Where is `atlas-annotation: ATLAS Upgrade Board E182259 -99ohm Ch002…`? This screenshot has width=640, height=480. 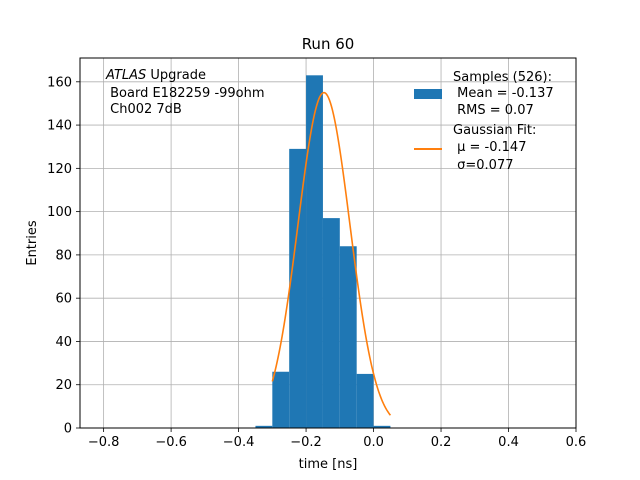
atlas-annotation: ATLAS Upgrade Board E182259 -99ohm Ch002… is located at coordinates (185, 92).